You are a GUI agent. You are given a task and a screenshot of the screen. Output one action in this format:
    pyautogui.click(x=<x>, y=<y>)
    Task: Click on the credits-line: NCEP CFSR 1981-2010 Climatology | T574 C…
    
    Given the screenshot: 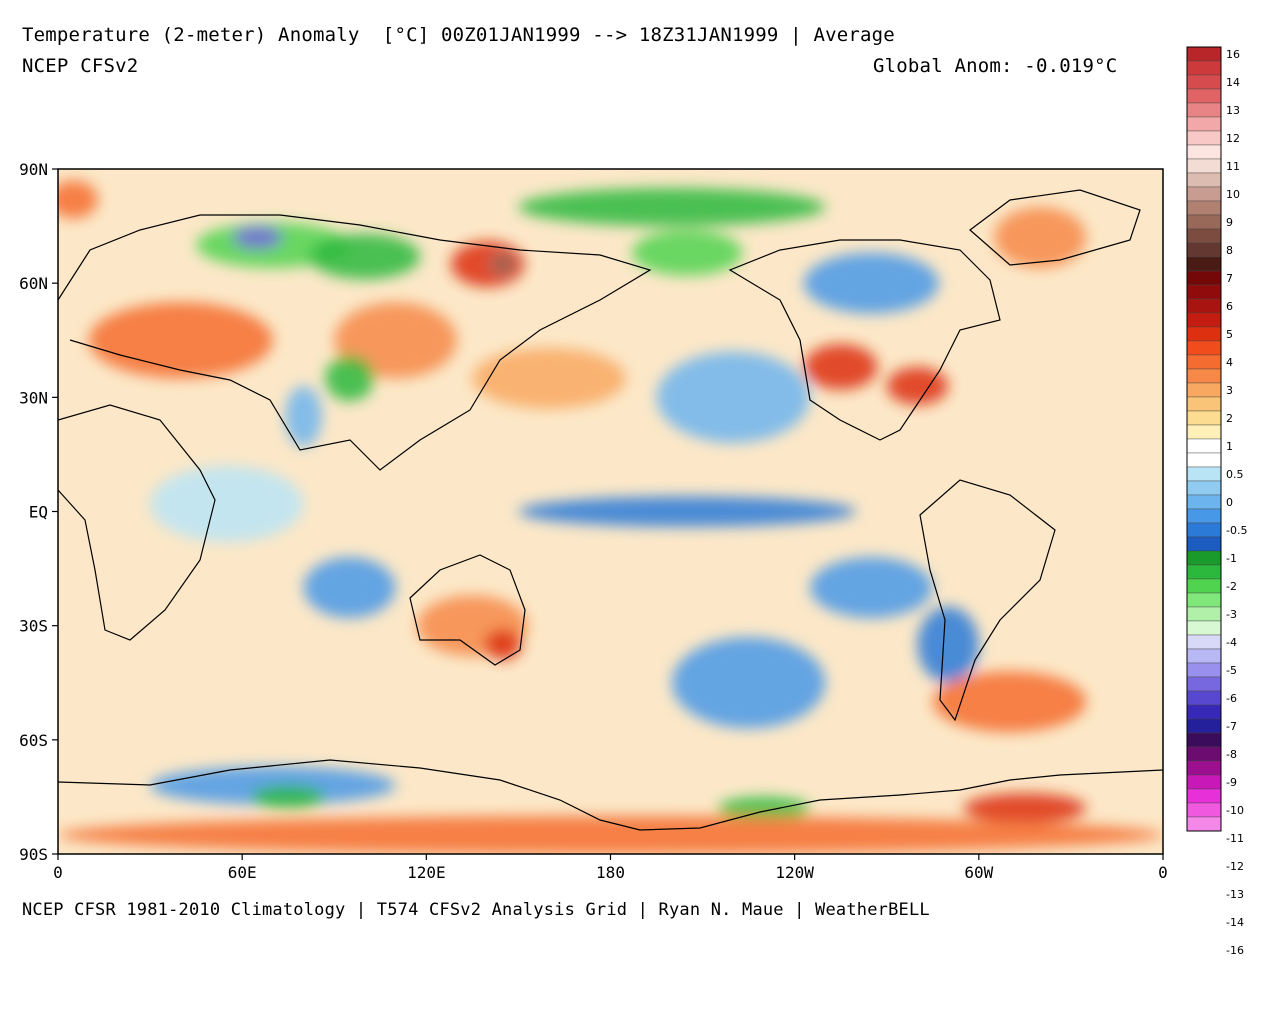 What is the action you would take?
    pyautogui.click(x=476, y=910)
    